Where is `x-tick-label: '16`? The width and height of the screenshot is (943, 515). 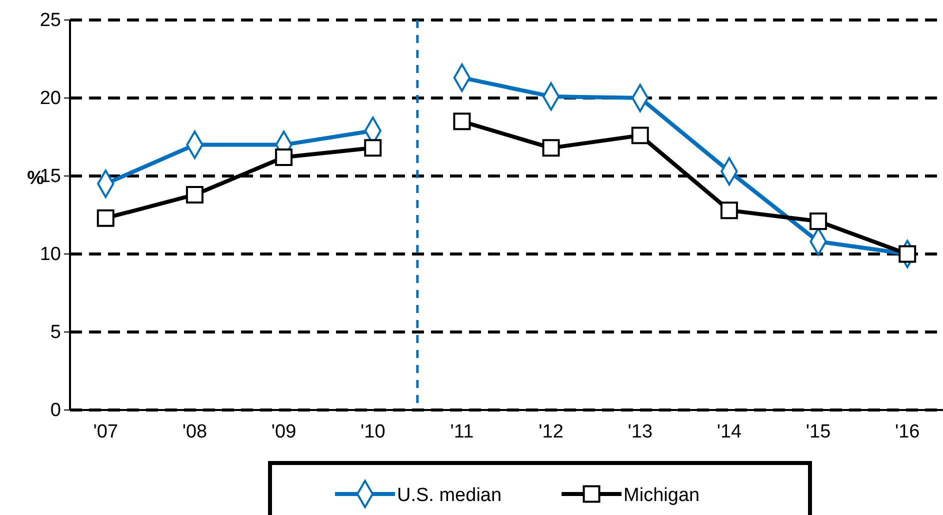
x-tick-label: '16 is located at coordinates (907, 431).